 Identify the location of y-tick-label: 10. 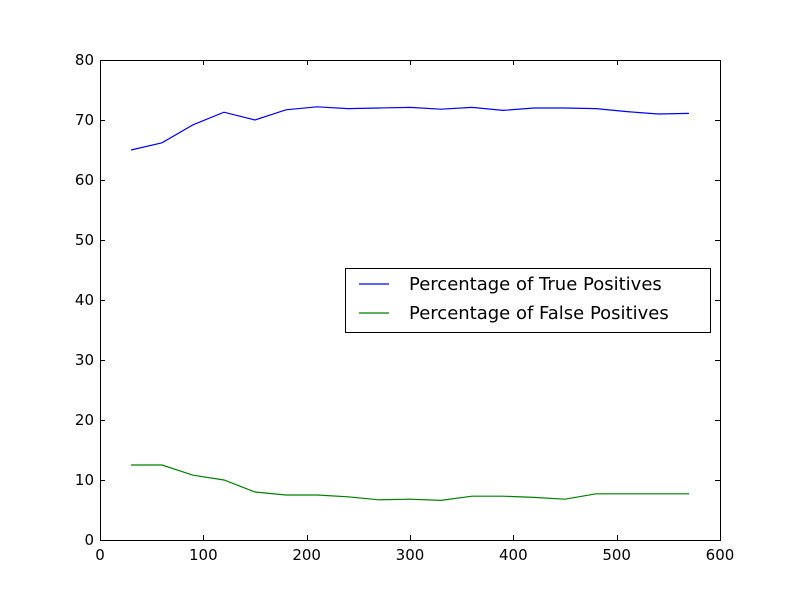
(84, 480).